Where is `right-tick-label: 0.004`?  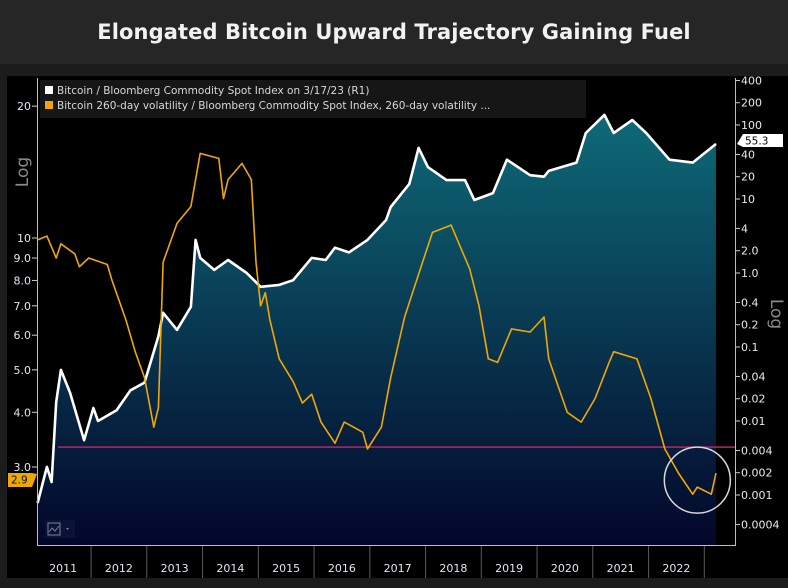
right-tick-label: 0.004 is located at coordinates (757, 450).